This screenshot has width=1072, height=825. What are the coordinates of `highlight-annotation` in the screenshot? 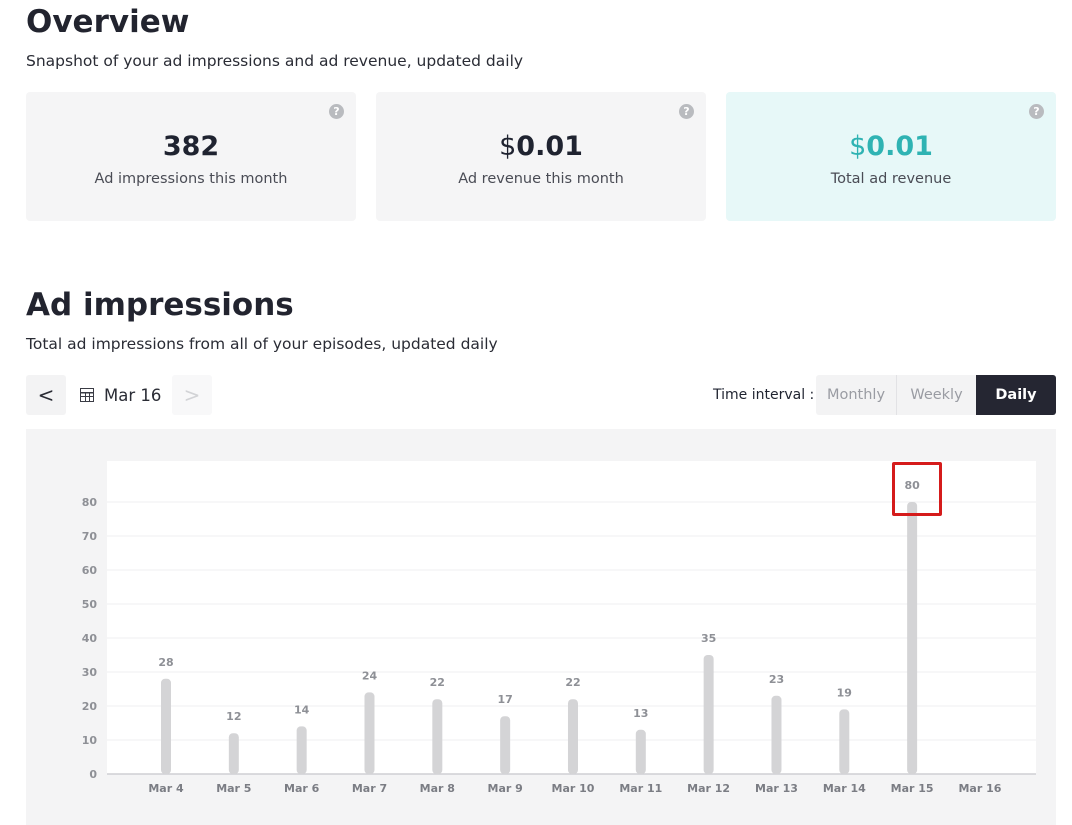 It's located at (917, 489).